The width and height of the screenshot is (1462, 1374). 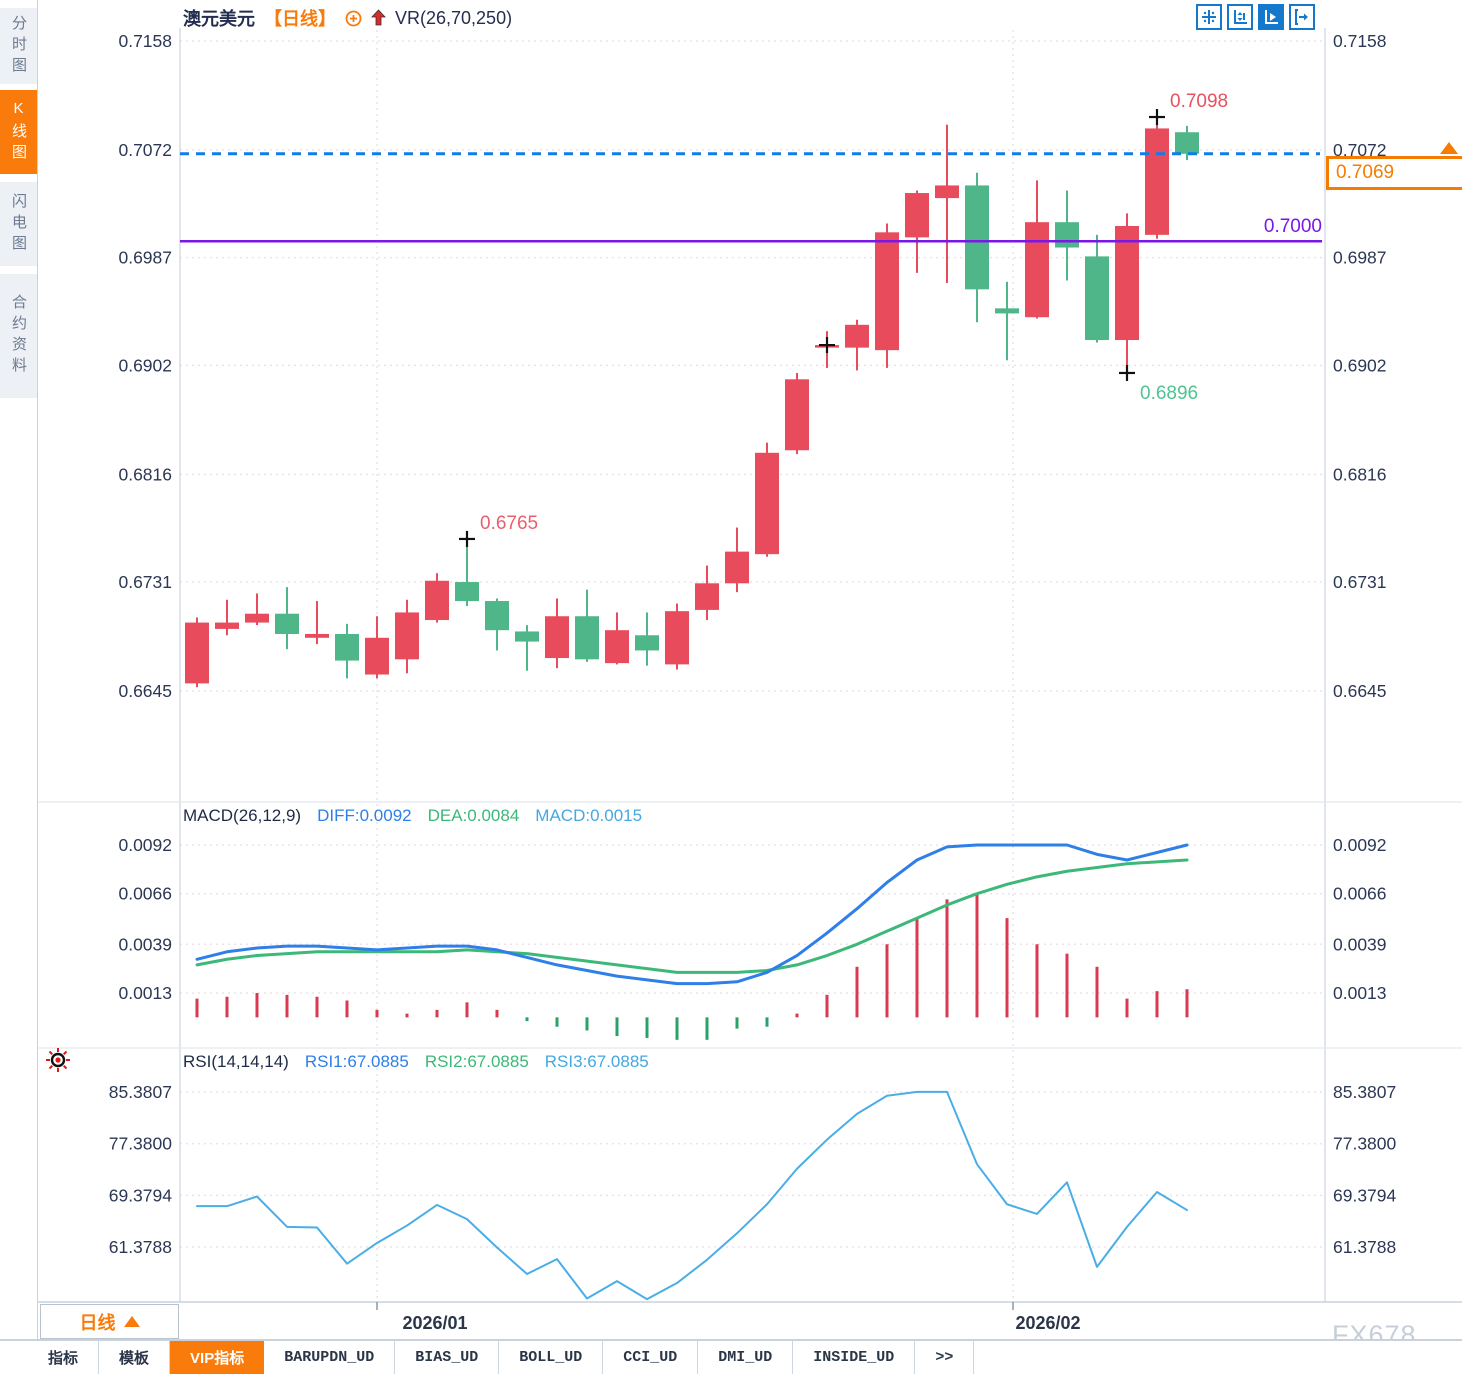 What do you see at coordinates (1394, 173) in the screenshot?
I see `current-price-box: 0.7069` at bounding box center [1394, 173].